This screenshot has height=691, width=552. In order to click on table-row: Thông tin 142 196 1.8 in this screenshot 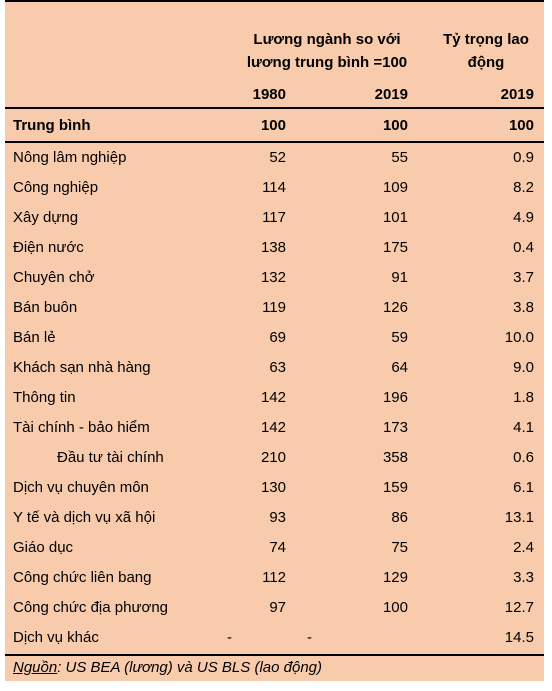, I will do `click(273, 397)`.